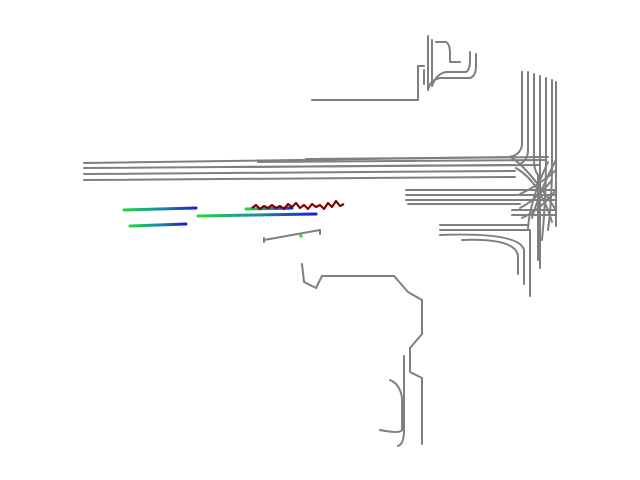 The width and height of the screenshot is (640, 480). Describe the element at coordinates (298, 205) in the screenshot. I see `ground-truth-path` at that location.